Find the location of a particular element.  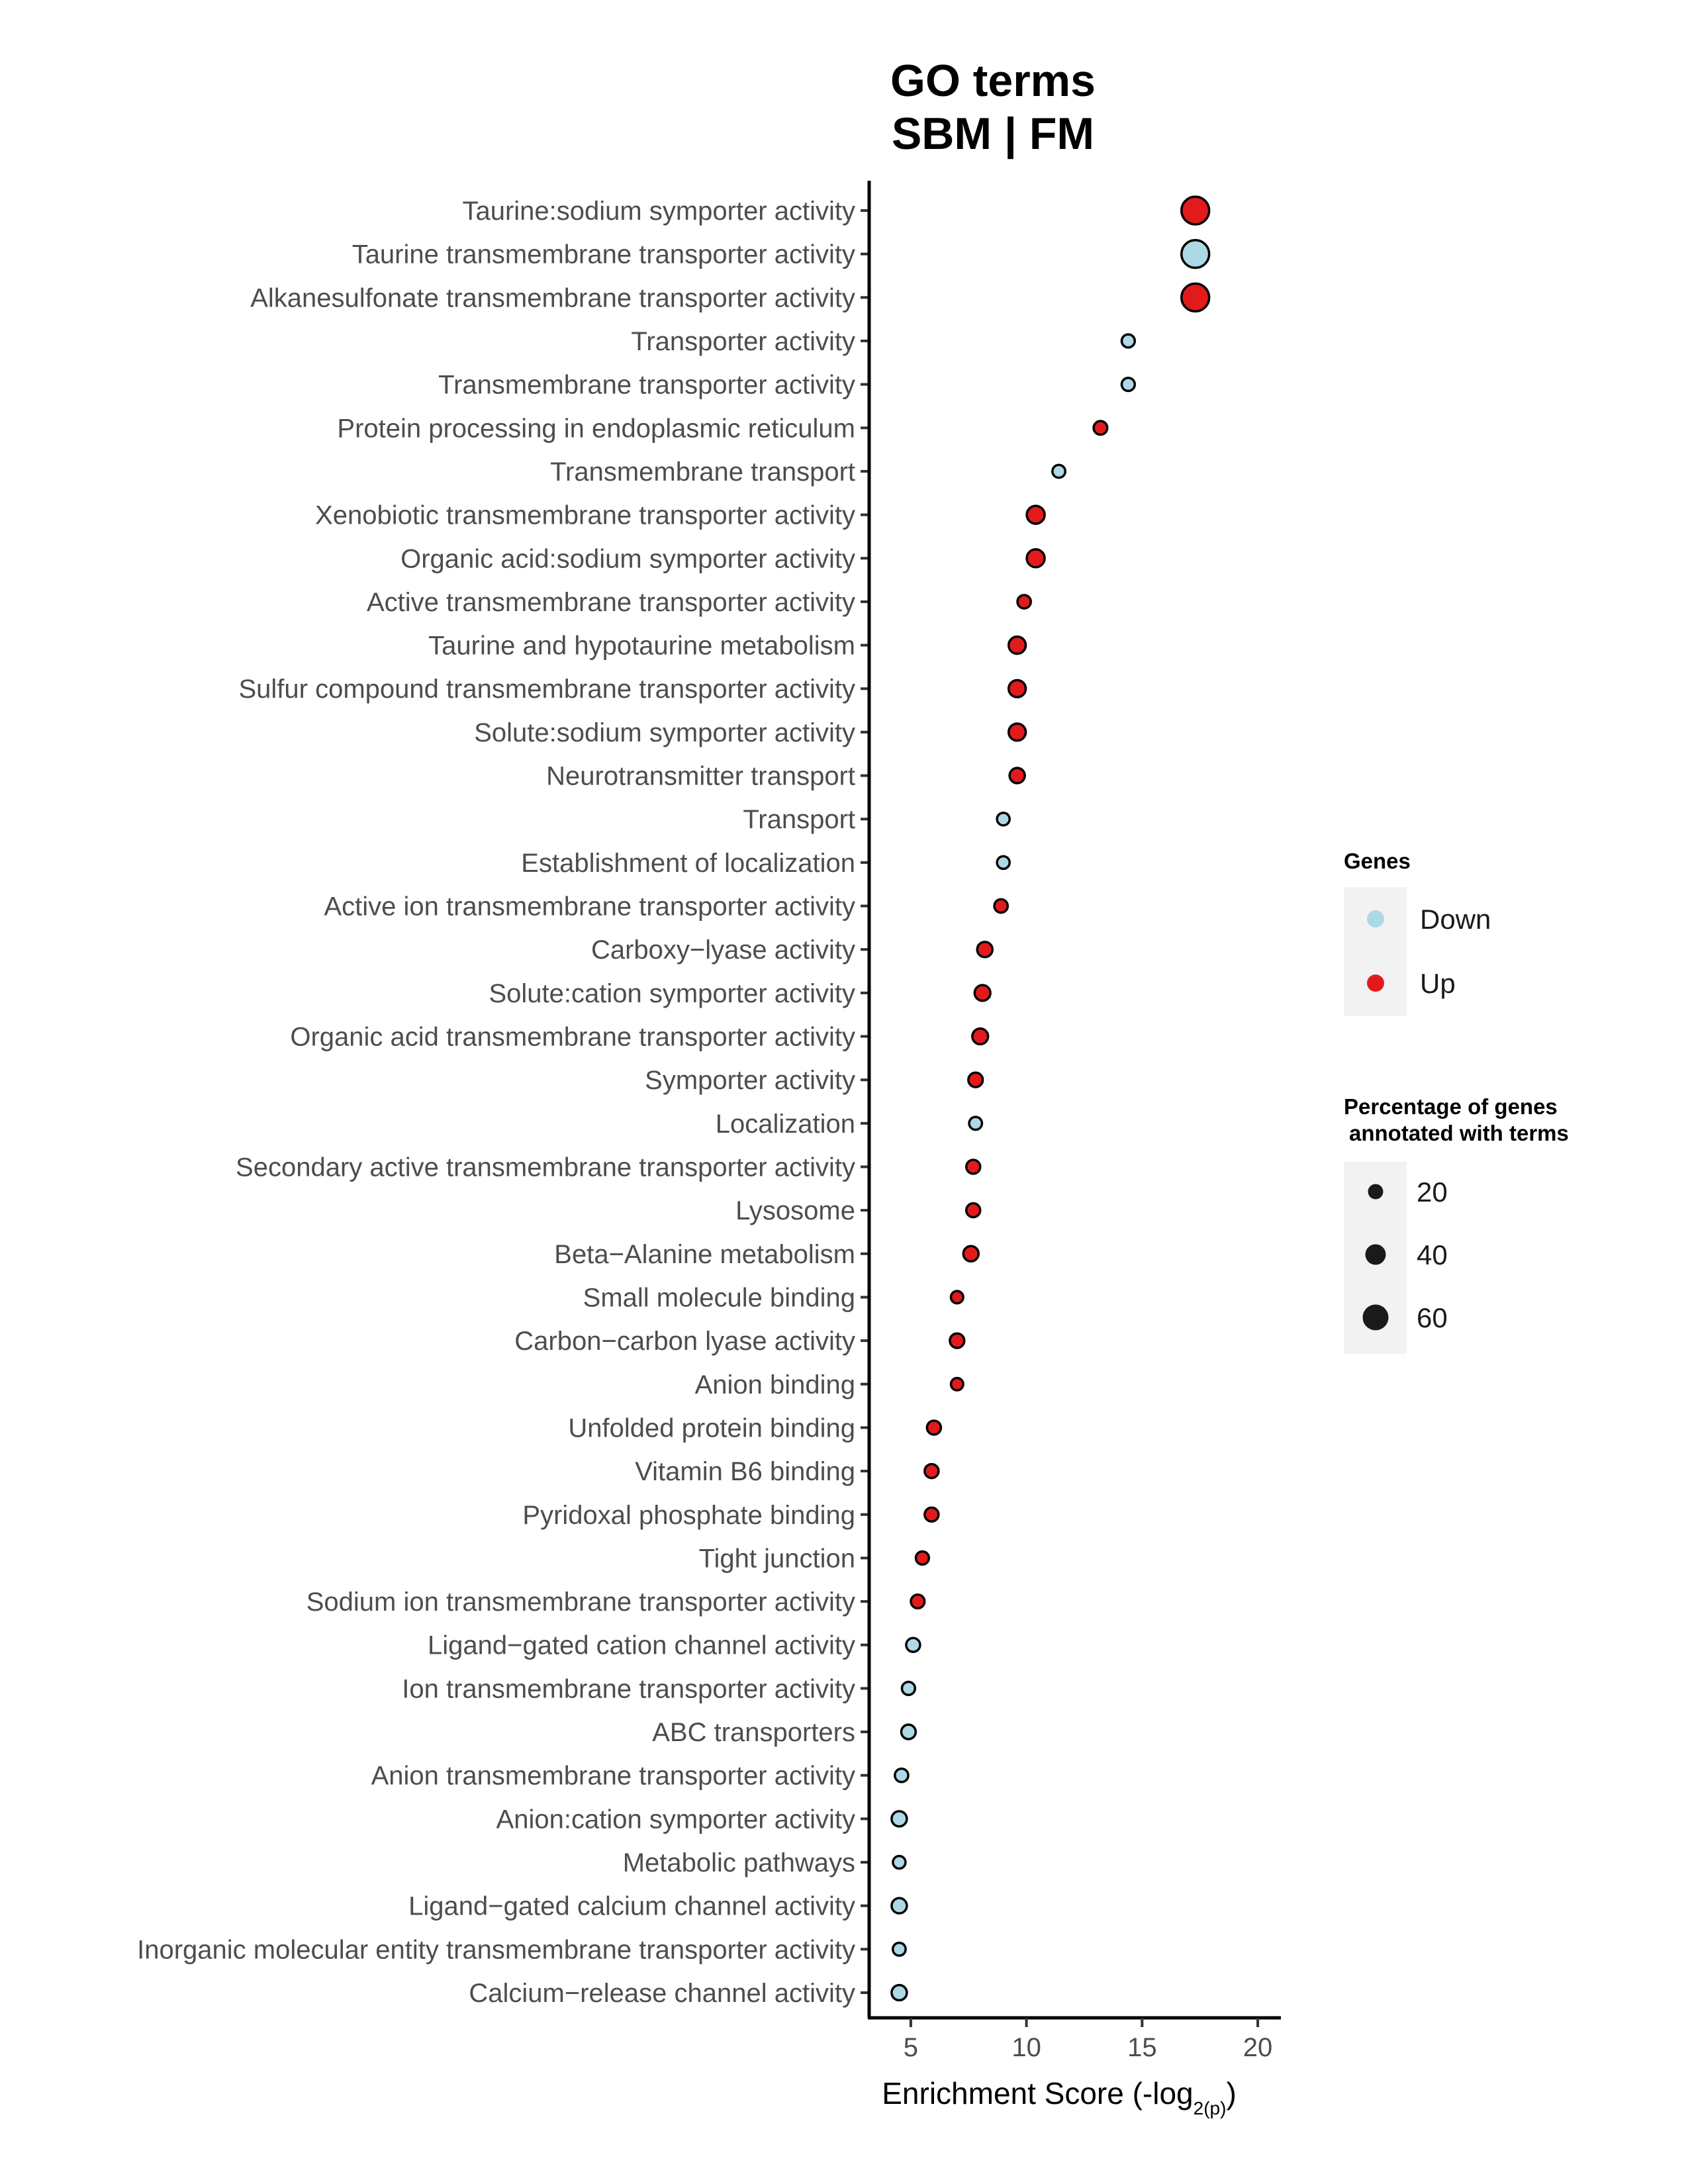

legend-down-dot is located at coordinates (1375, 918).